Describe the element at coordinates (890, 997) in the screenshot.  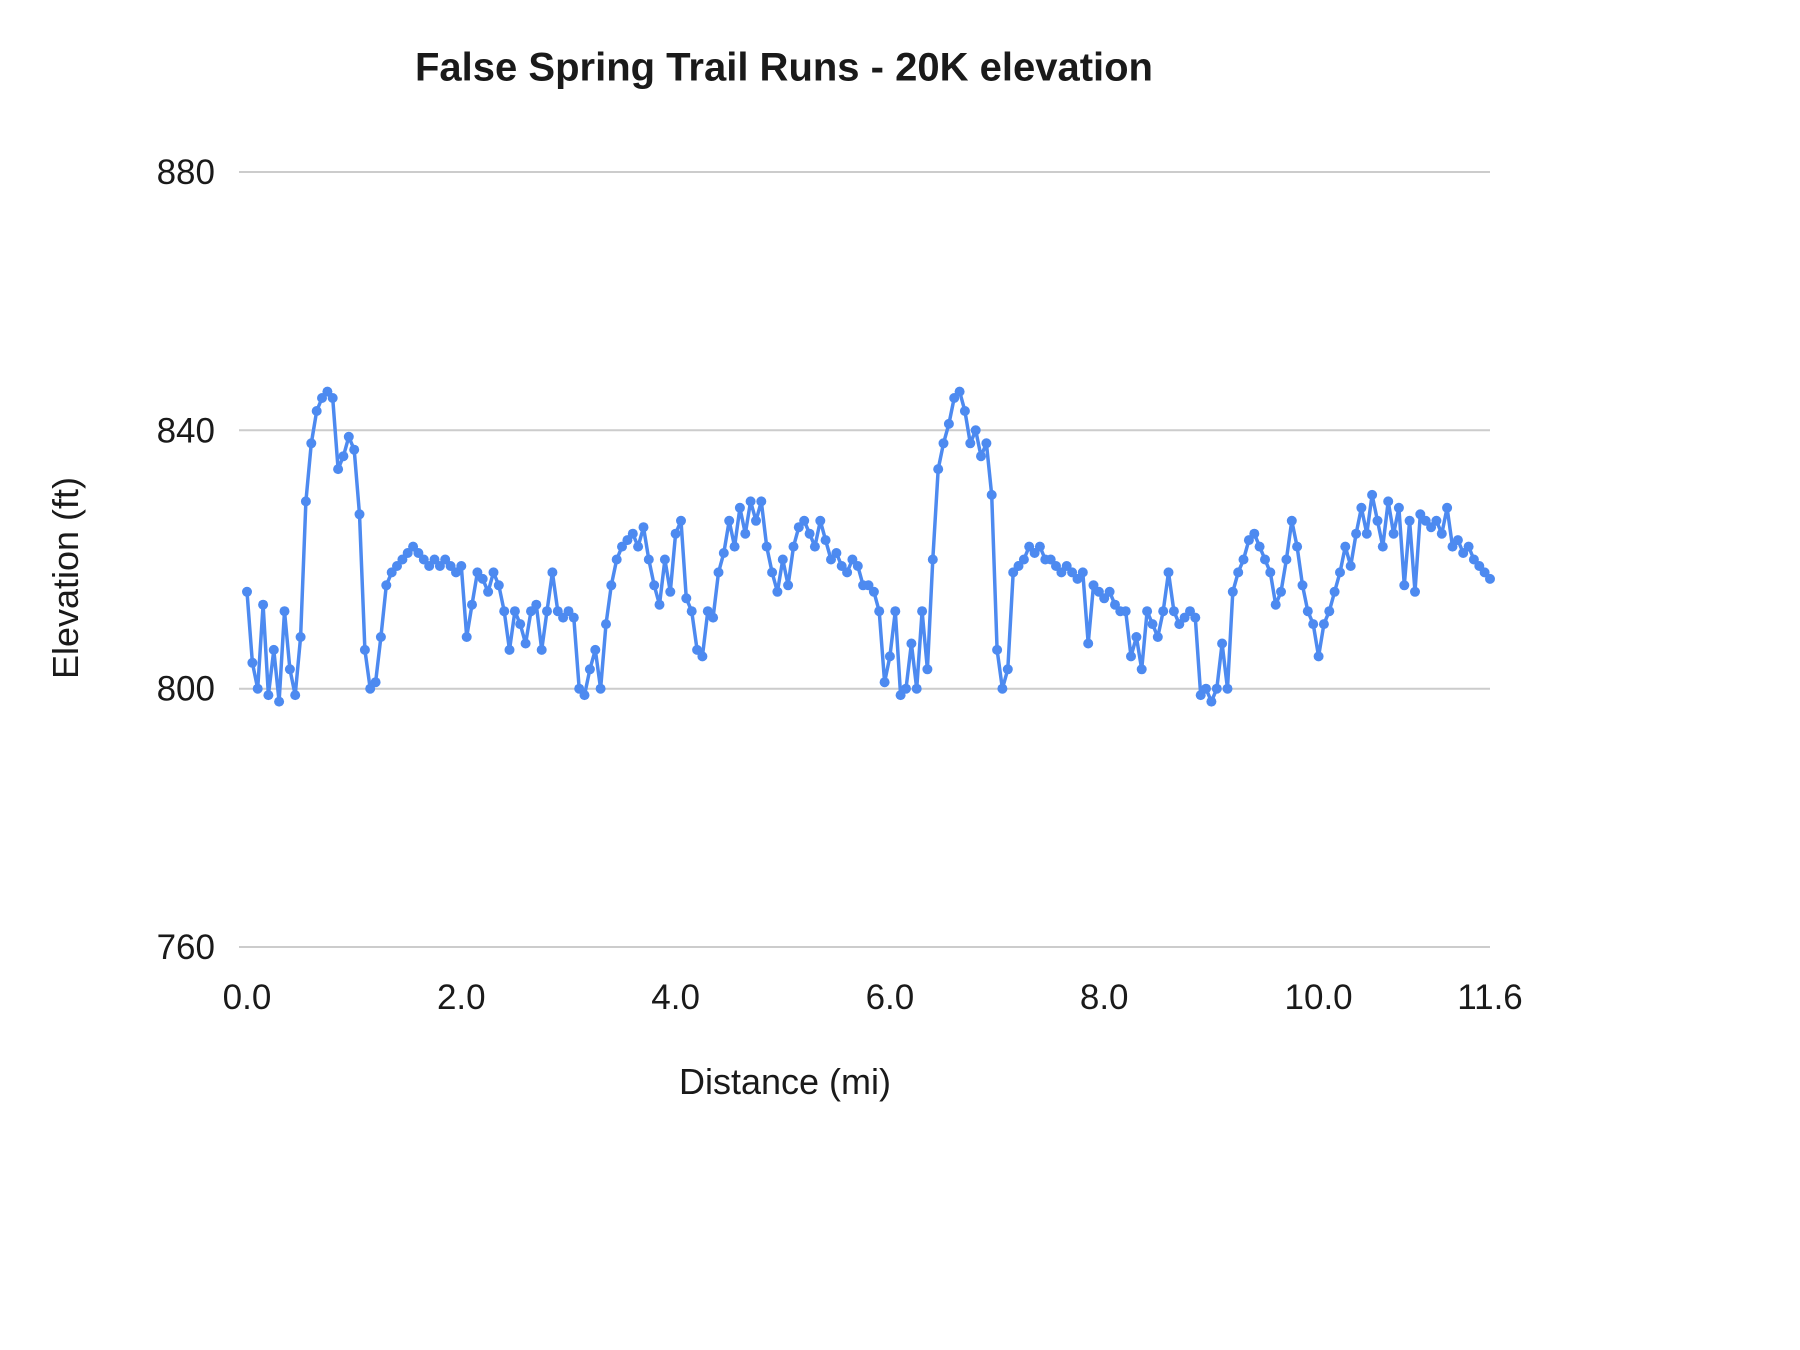
I see `x-tick-label: 6.0` at that location.